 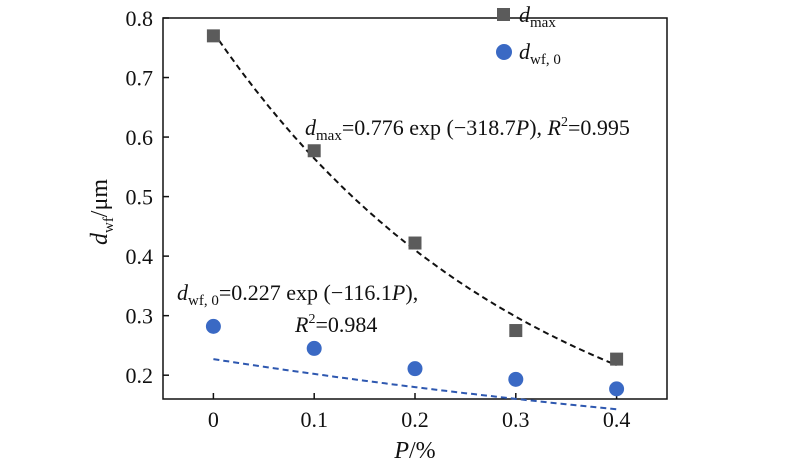 I want to click on x-tick-label: 0.1, so click(x=314, y=419).